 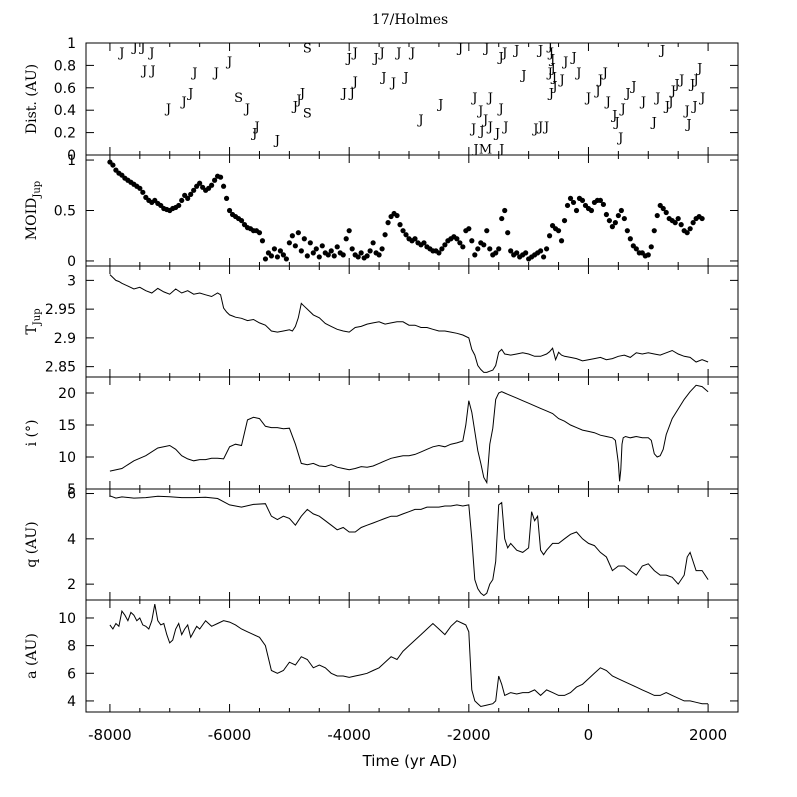 I want to click on y-tick-label: 1, so click(x=71, y=161).